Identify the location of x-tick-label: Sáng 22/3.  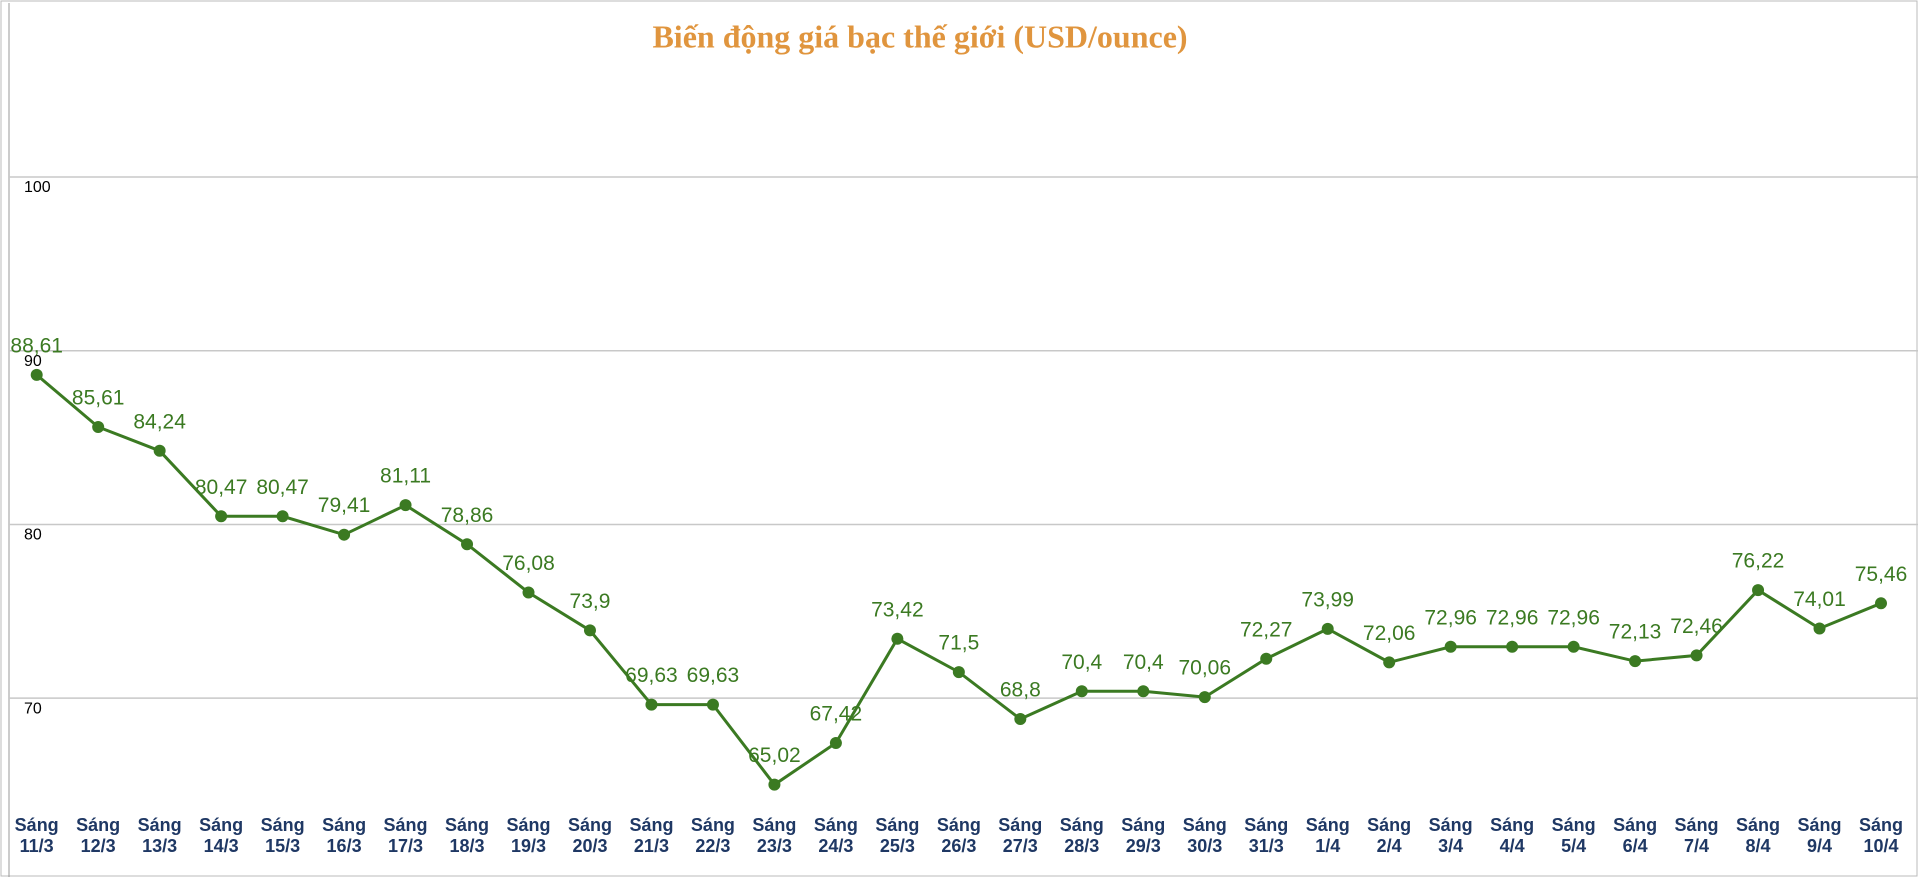
(712, 835).